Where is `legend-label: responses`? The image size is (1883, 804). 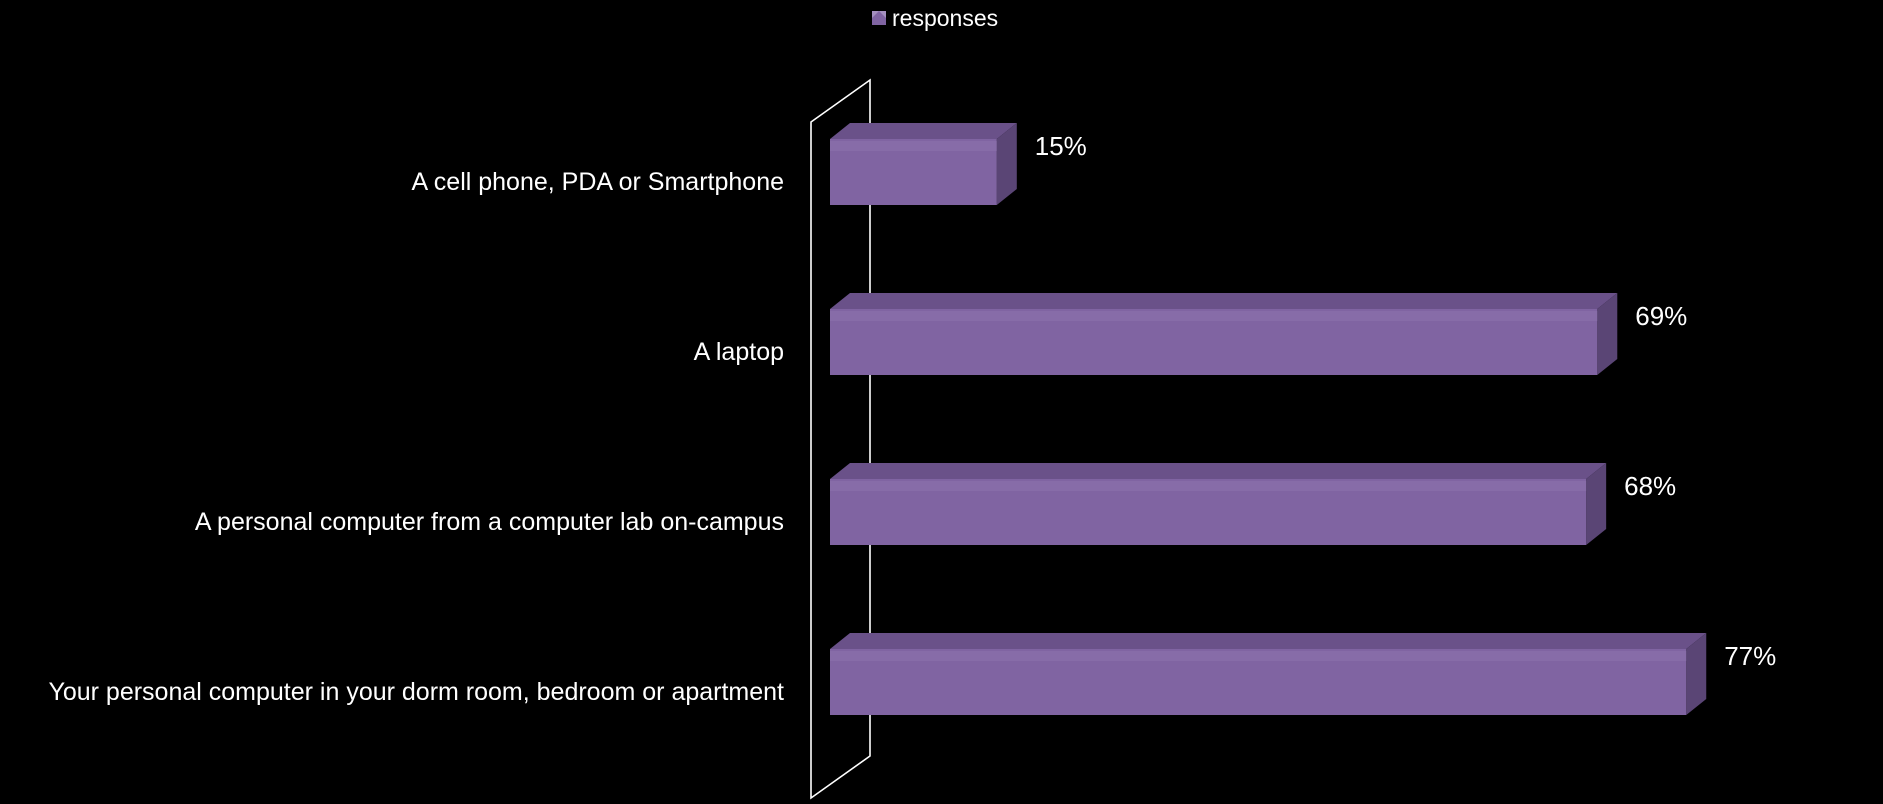 legend-label: responses is located at coordinates (945, 17).